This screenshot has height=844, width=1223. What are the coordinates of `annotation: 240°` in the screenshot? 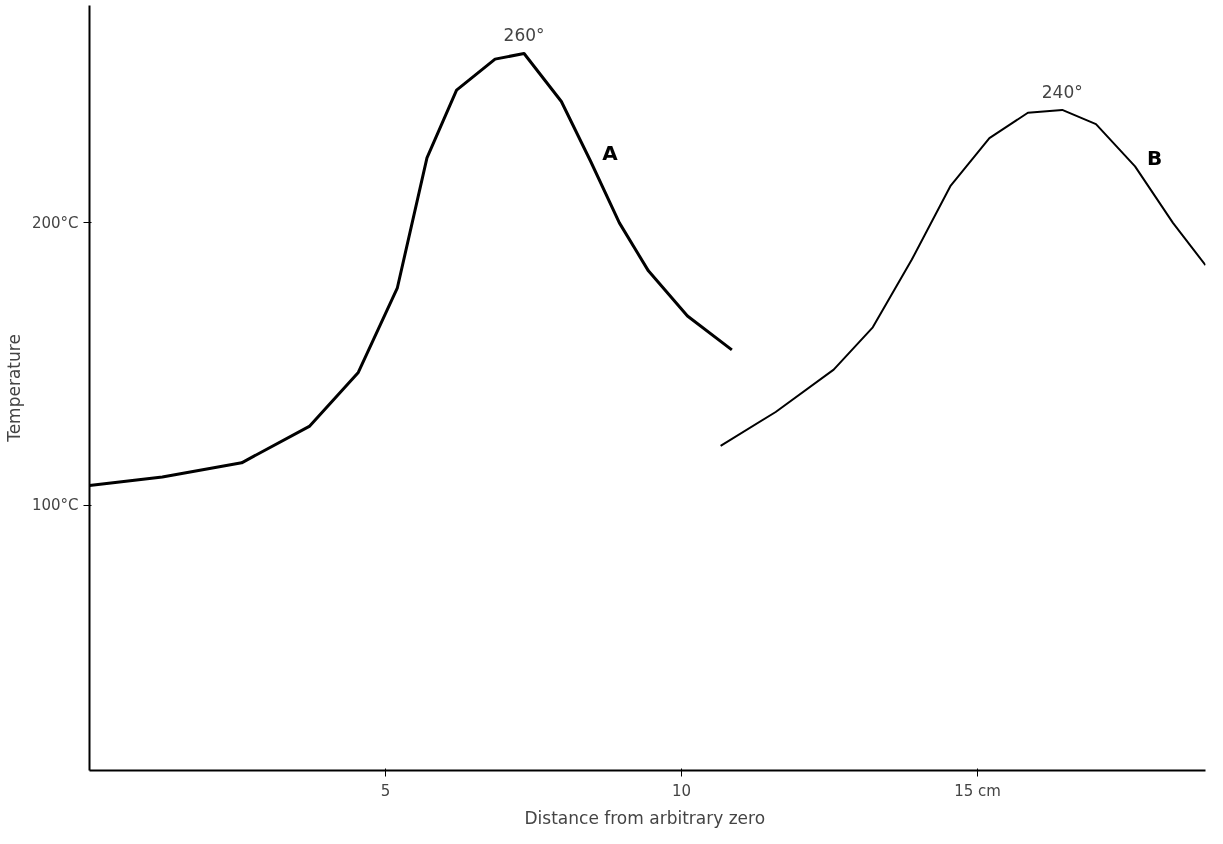 It's located at (1062, 91).